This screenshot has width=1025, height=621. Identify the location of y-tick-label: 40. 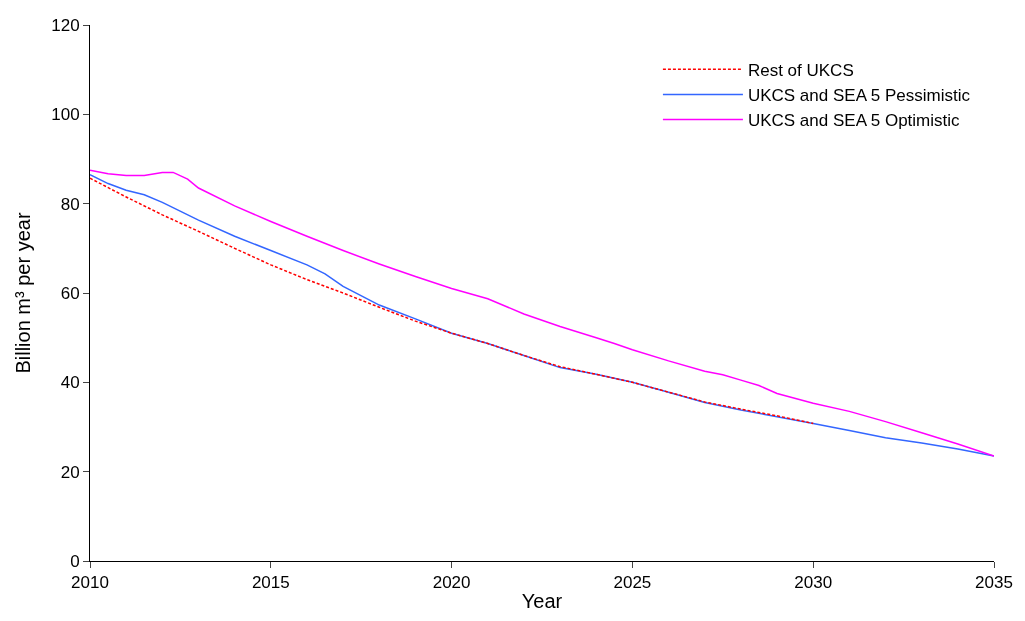
(70, 383).